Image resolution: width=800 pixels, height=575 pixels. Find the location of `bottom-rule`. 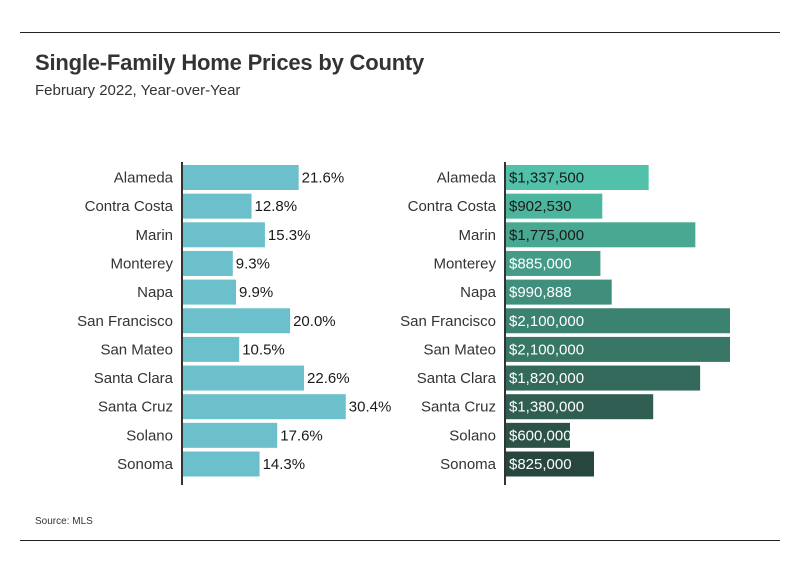

bottom-rule is located at coordinates (400, 540).